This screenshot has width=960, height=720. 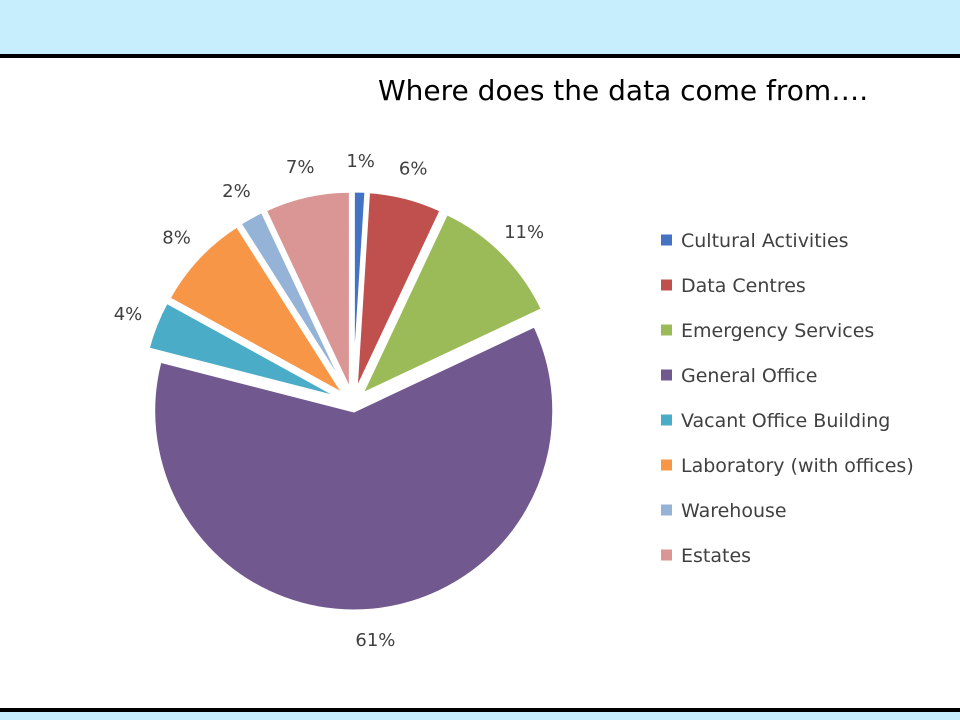 I want to click on header-band, so click(x=480, y=27).